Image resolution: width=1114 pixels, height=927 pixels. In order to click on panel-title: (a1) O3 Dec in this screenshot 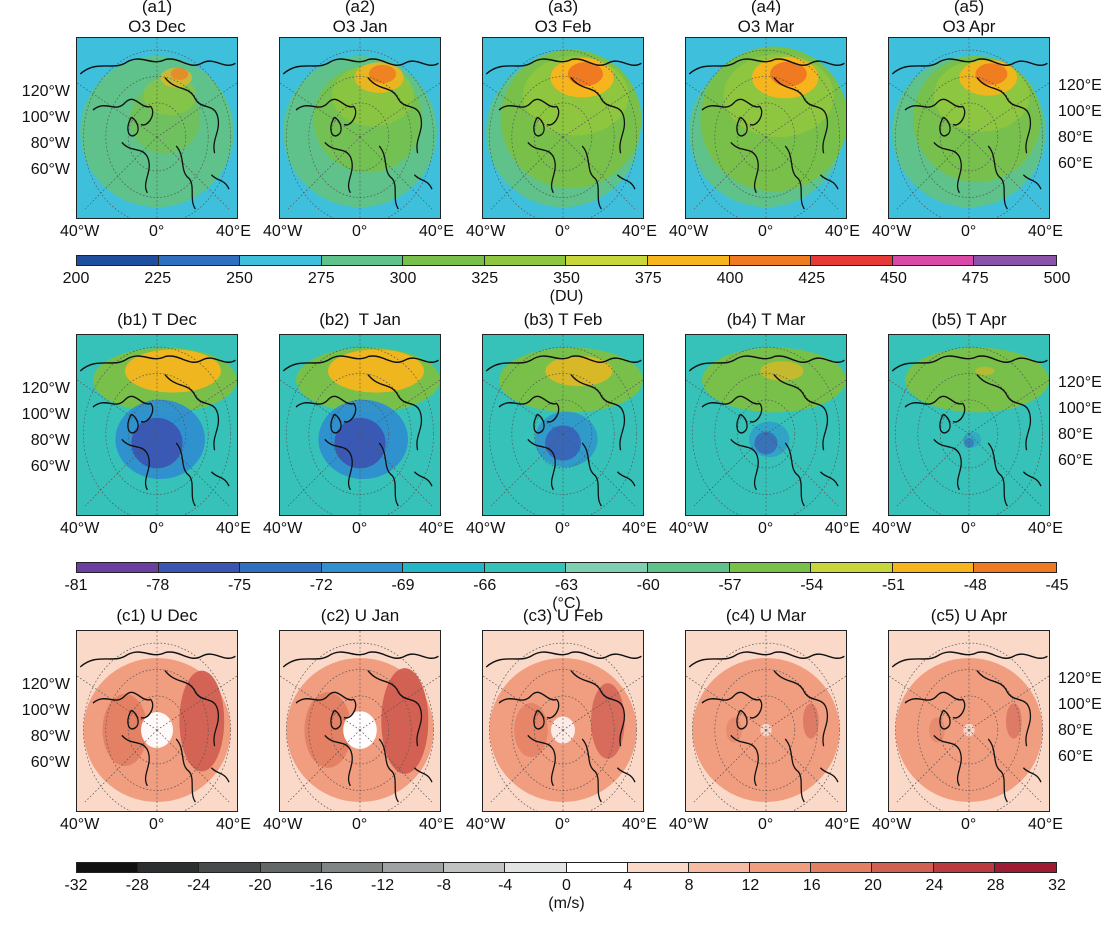, I will do `click(157, 18)`.